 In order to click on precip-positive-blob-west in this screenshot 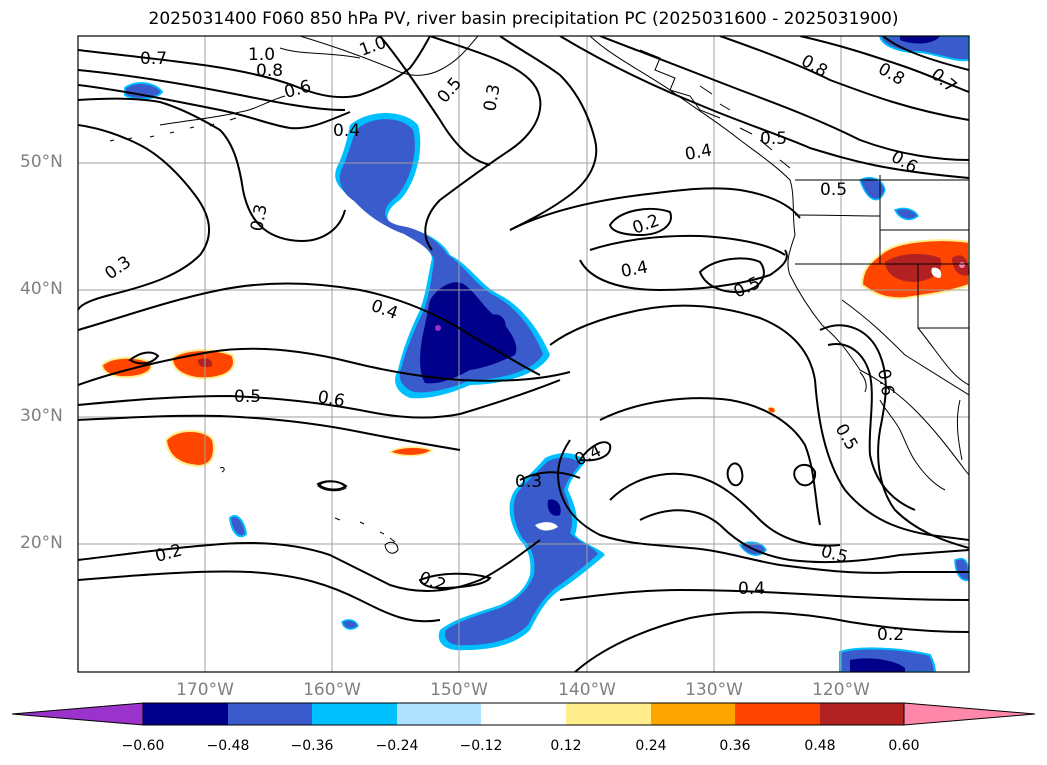, I will do `click(189, 449)`.